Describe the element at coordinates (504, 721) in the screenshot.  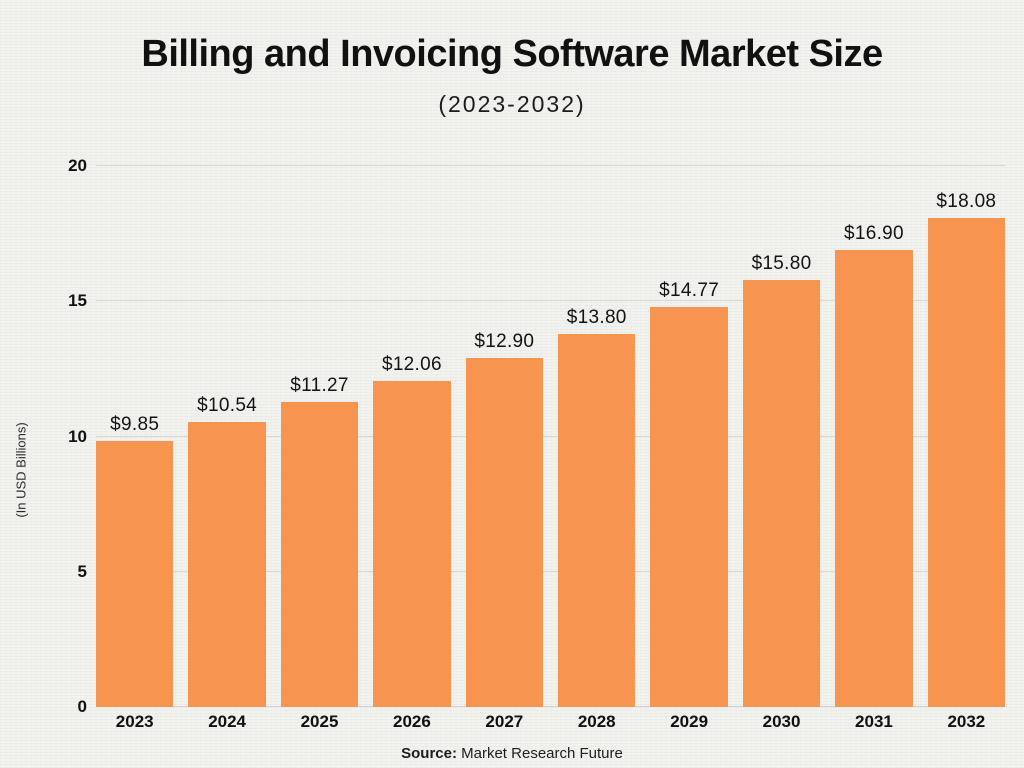
I see `x-tick-label-2027: 2027` at that location.